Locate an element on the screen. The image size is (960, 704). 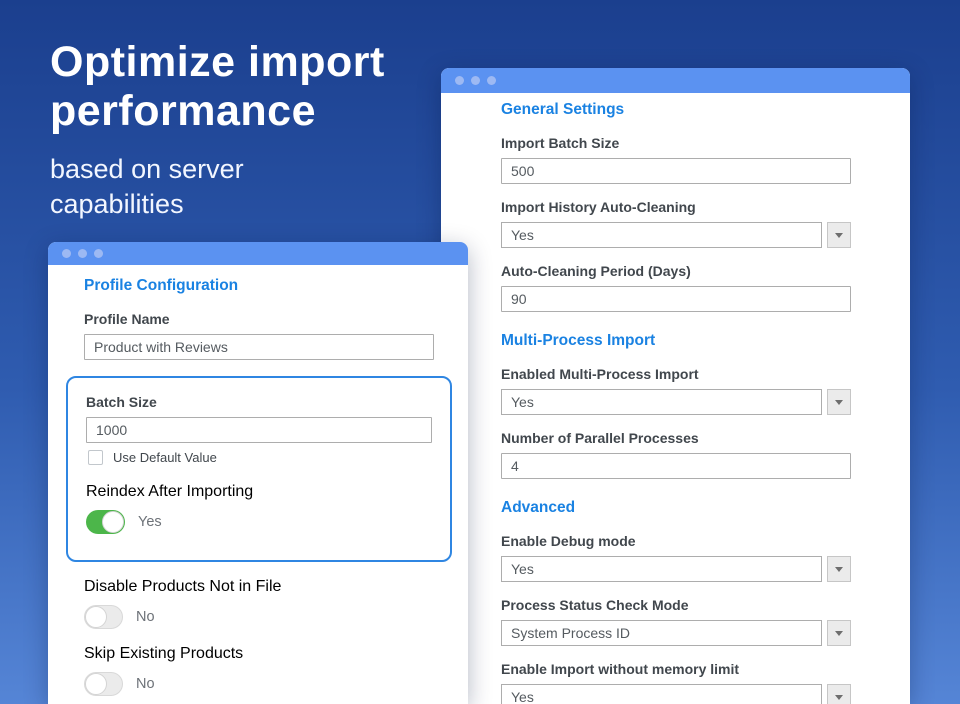
history-auto-cleaning-select: Yes is located at coordinates (676, 235).